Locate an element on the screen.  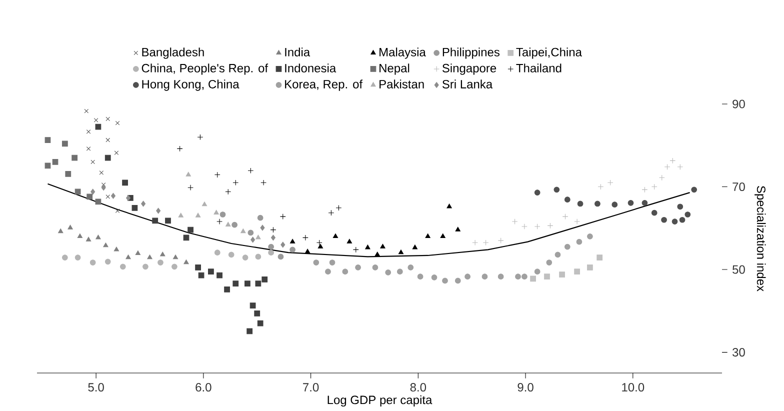
x-axis-title: Log GDP per capita is located at coordinates (380, 401).